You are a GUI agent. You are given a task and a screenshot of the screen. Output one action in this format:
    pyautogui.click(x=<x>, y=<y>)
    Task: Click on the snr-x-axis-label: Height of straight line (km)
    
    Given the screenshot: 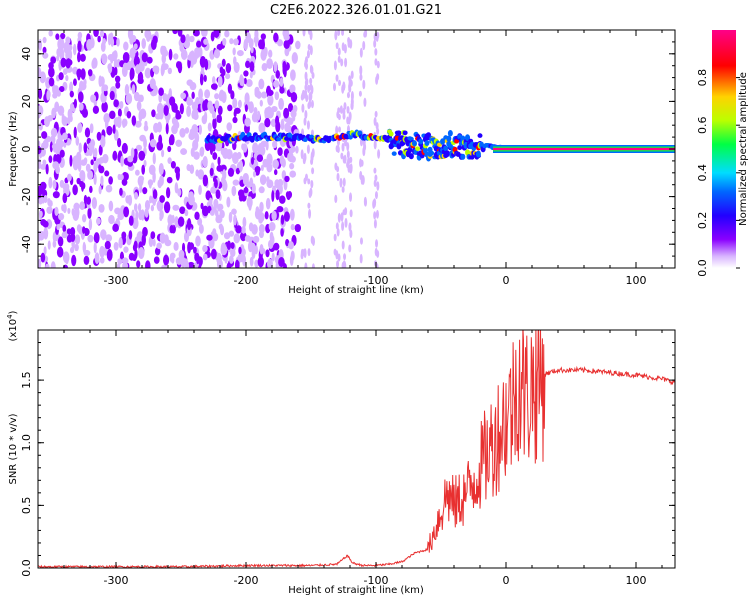 What is the action you would take?
    pyautogui.click(x=356, y=590)
    